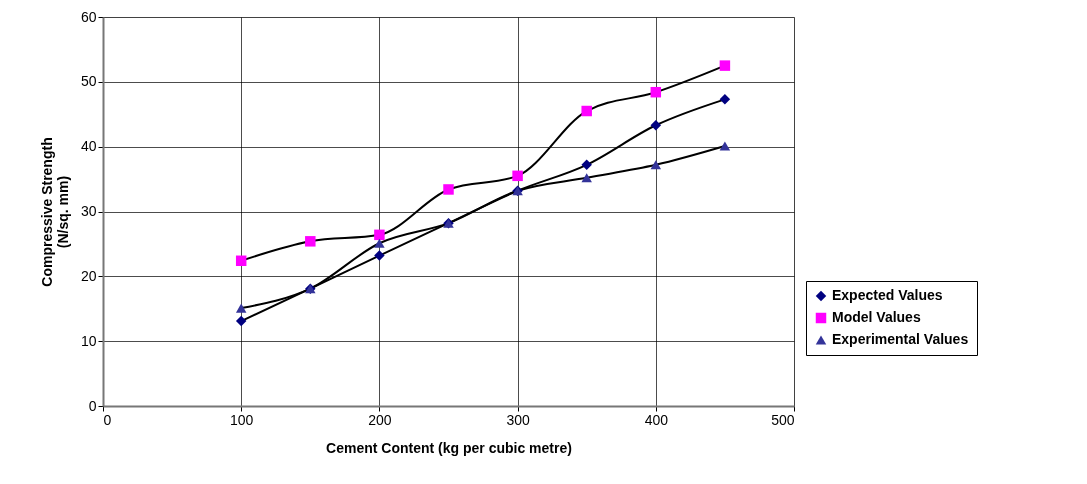 The image size is (1087, 484). I want to click on x-axis-title: Cement Content (kg per cubic metre), so click(449, 447).